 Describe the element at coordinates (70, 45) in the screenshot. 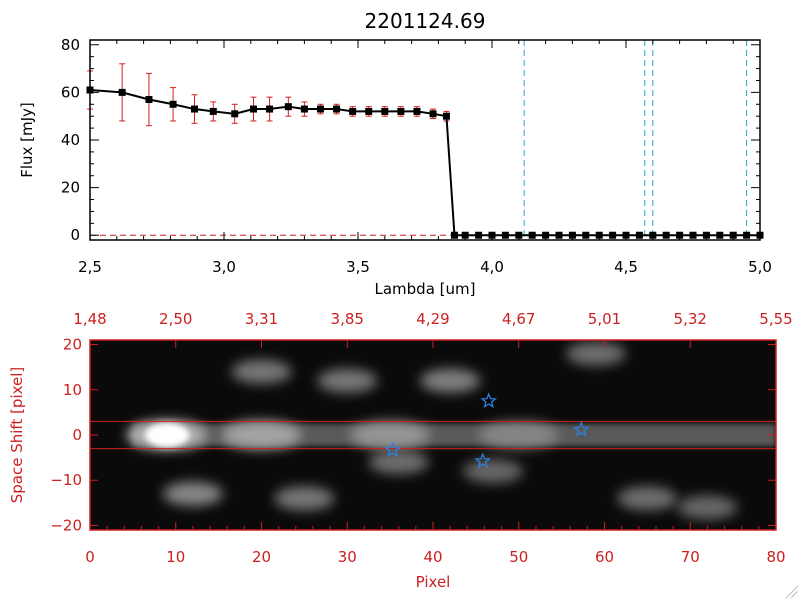

I see `y-tick-label: 80` at that location.